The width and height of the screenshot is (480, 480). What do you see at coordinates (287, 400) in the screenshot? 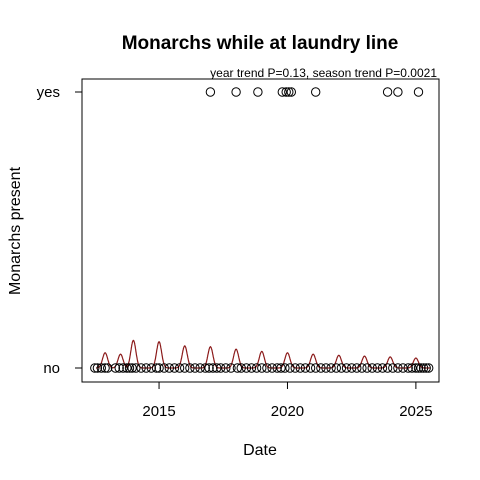
I see `x-axis: 2015 2020 2025` at bounding box center [287, 400].